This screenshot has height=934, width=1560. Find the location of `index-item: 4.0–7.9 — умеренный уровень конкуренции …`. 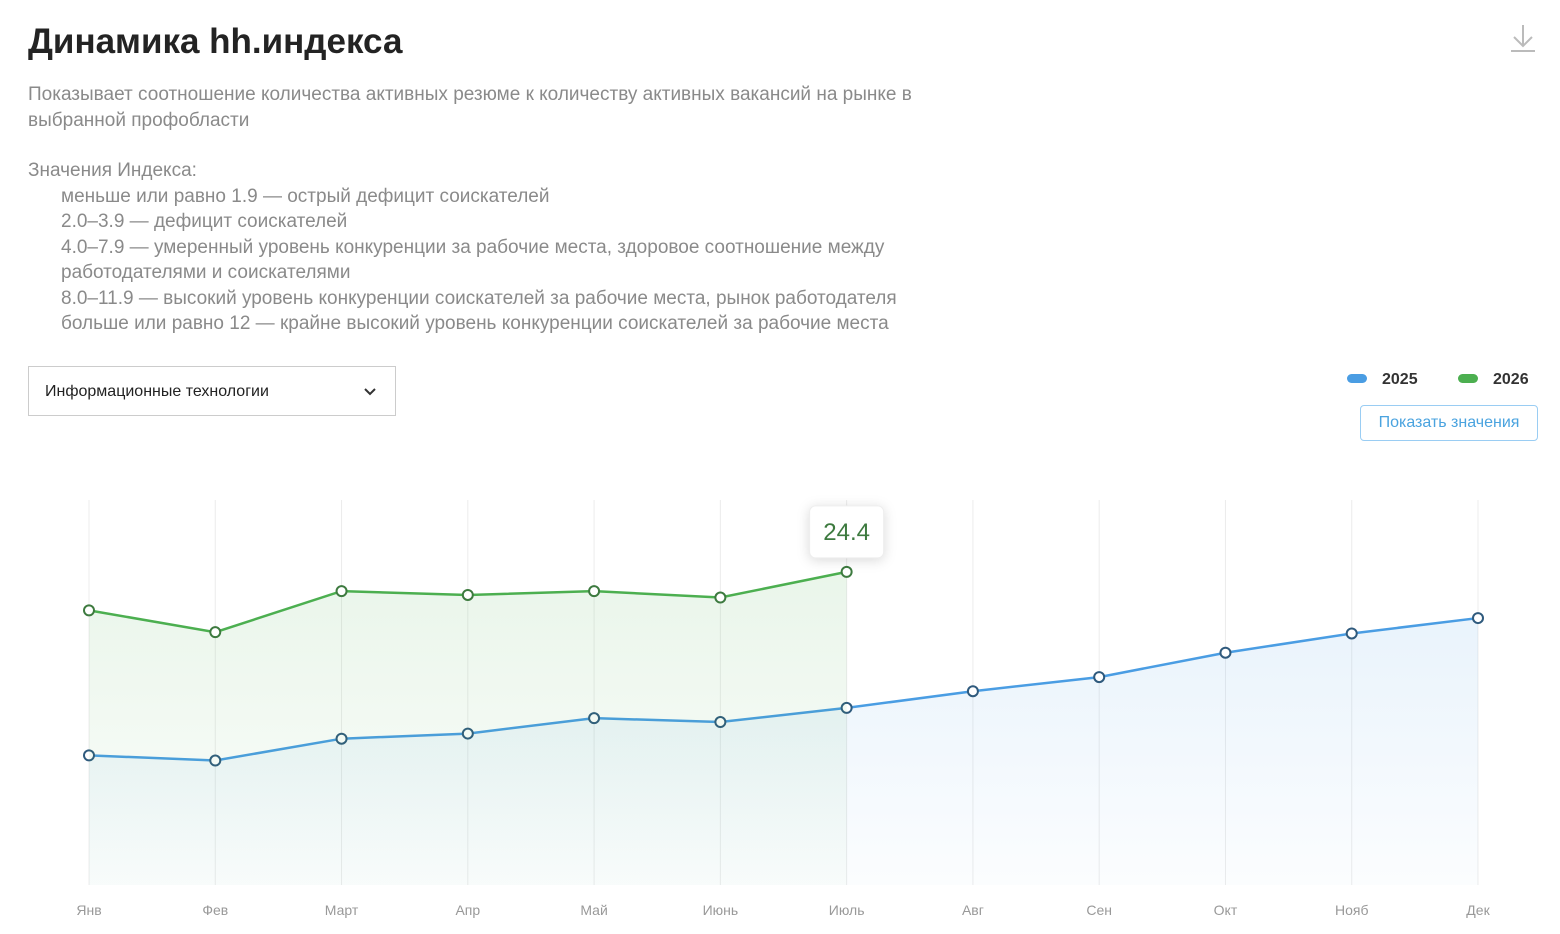

index-item: 4.0–7.9 — умеренный уровень конкуренции … is located at coordinates (473, 260).